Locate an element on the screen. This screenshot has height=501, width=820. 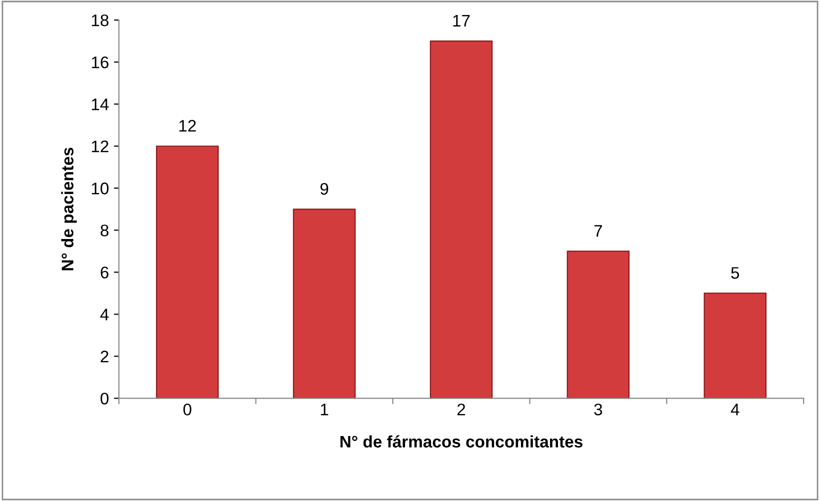
x-tick-label: 1 is located at coordinates (324, 410).